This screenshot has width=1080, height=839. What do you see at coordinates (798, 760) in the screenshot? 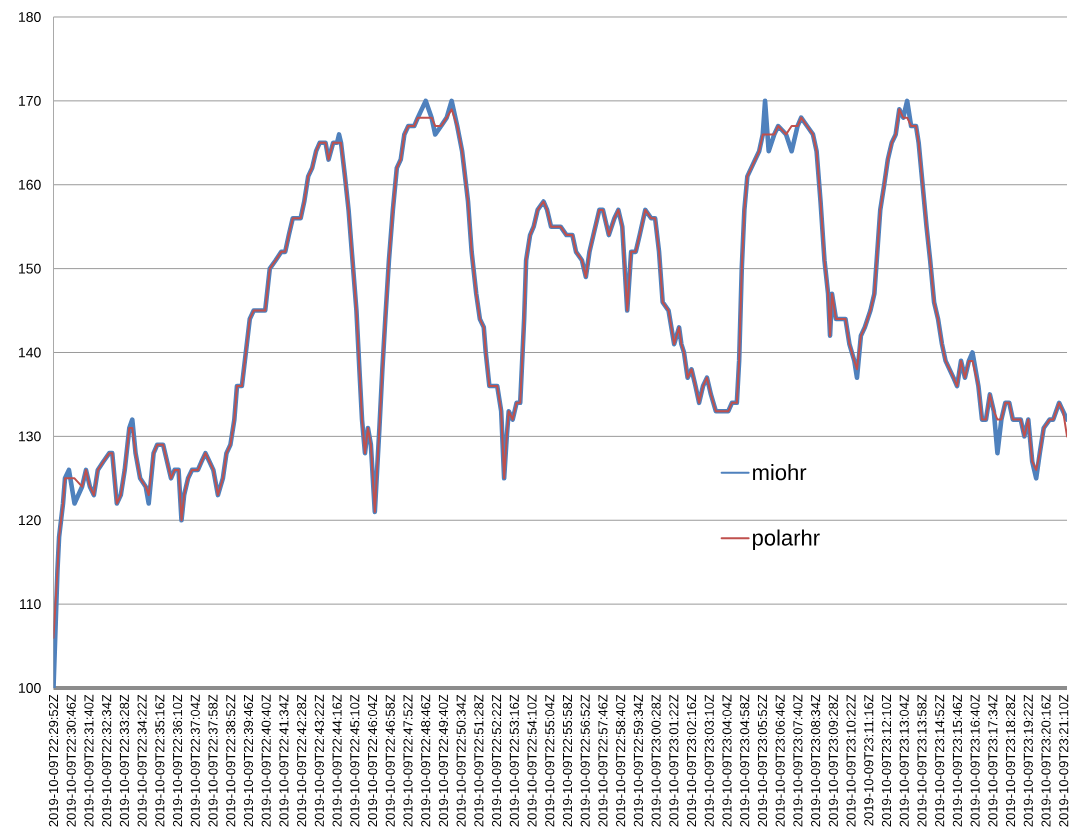
I see `x-tick-label: 2019-10-09T23:07:40Z` at bounding box center [798, 760].